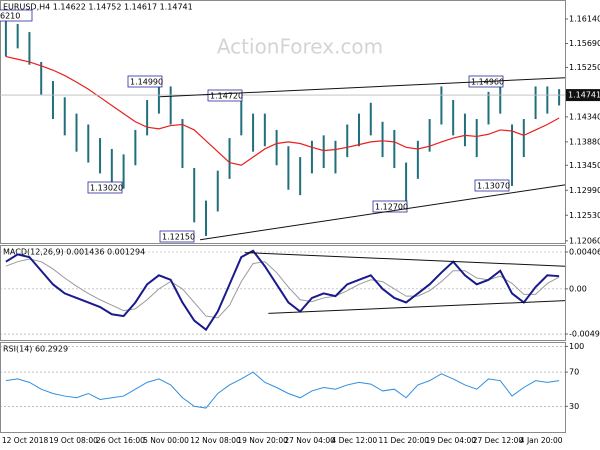 This screenshot has width=600, height=450. I want to click on annotation-label: 1.14960, so click(487, 82).